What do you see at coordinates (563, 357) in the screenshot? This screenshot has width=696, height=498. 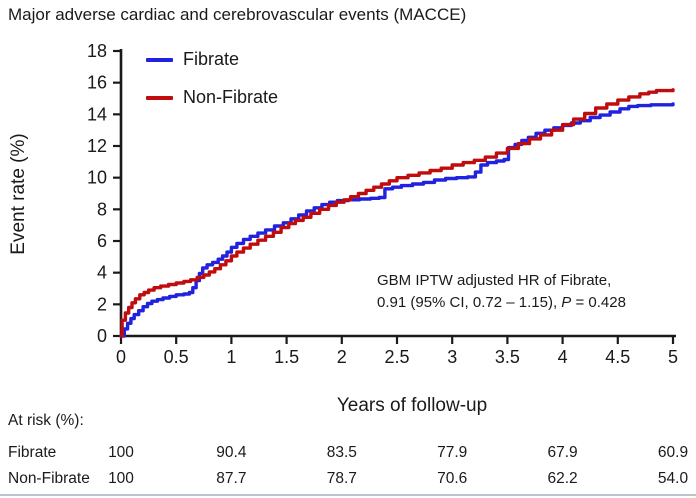 I see `x-tick-label: 4` at bounding box center [563, 357].